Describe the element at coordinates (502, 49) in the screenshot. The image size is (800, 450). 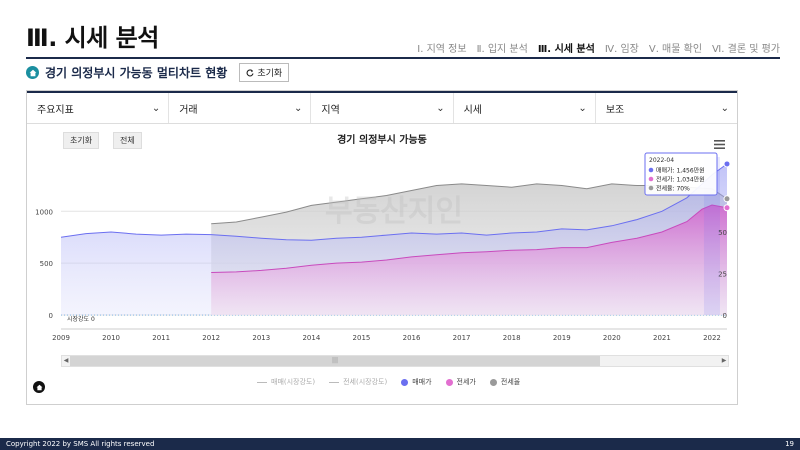
I see `nav-item: Ⅱ. 입지 분석` at that location.